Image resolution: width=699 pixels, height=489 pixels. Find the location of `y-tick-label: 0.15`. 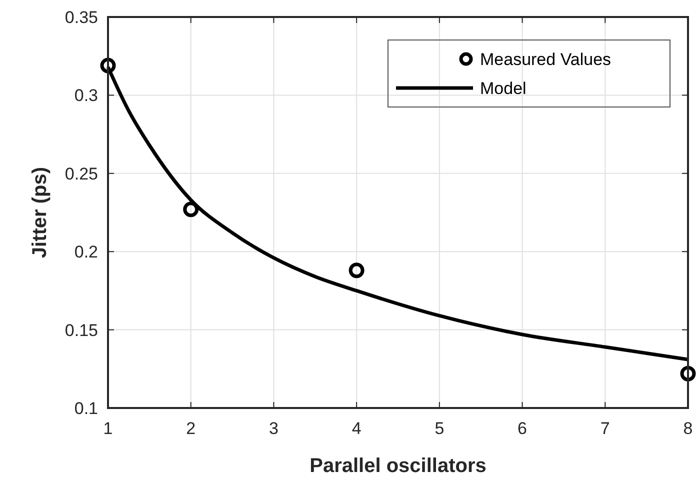

y-tick-label: 0.15 is located at coordinates (81, 330).